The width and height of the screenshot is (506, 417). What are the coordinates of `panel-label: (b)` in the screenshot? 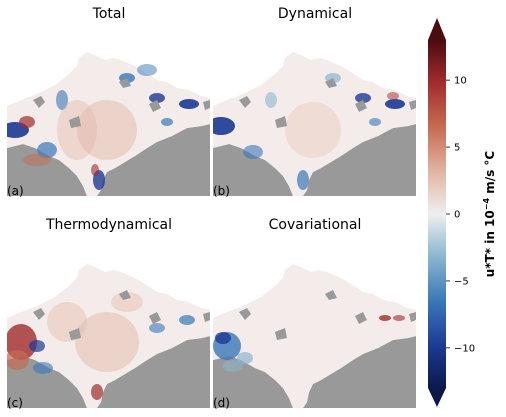 It's located at (221, 191).